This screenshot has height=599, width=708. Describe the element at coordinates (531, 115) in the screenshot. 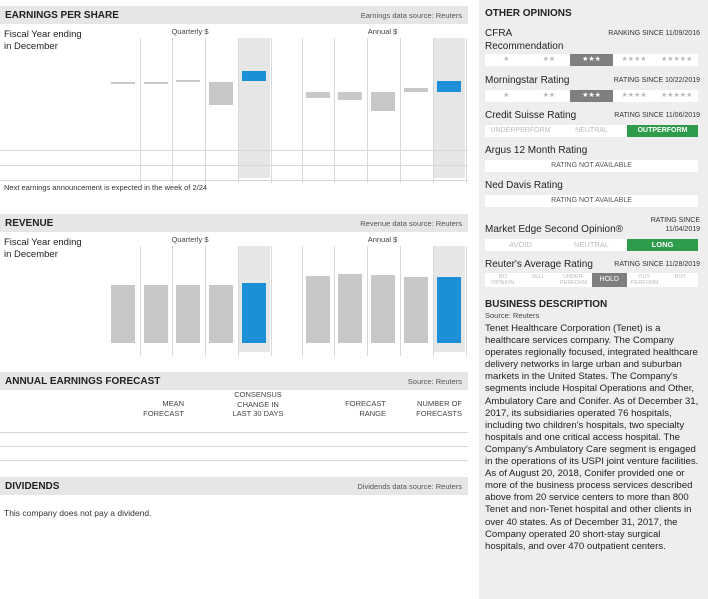

I see `credit-suisse-label: Credit Suisse Rating` at that location.